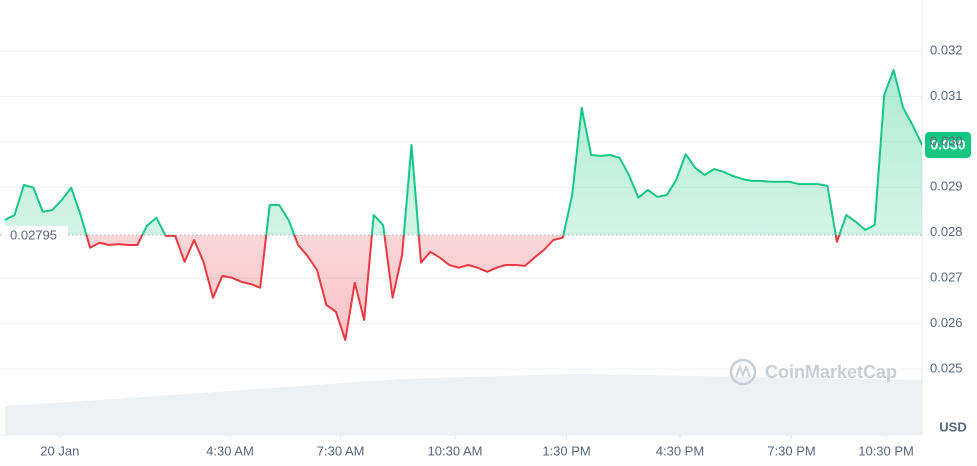 The height and width of the screenshot is (466, 977). Describe the element at coordinates (946, 186) in the screenshot. I see `y-tick-label: 0.029` at that location.